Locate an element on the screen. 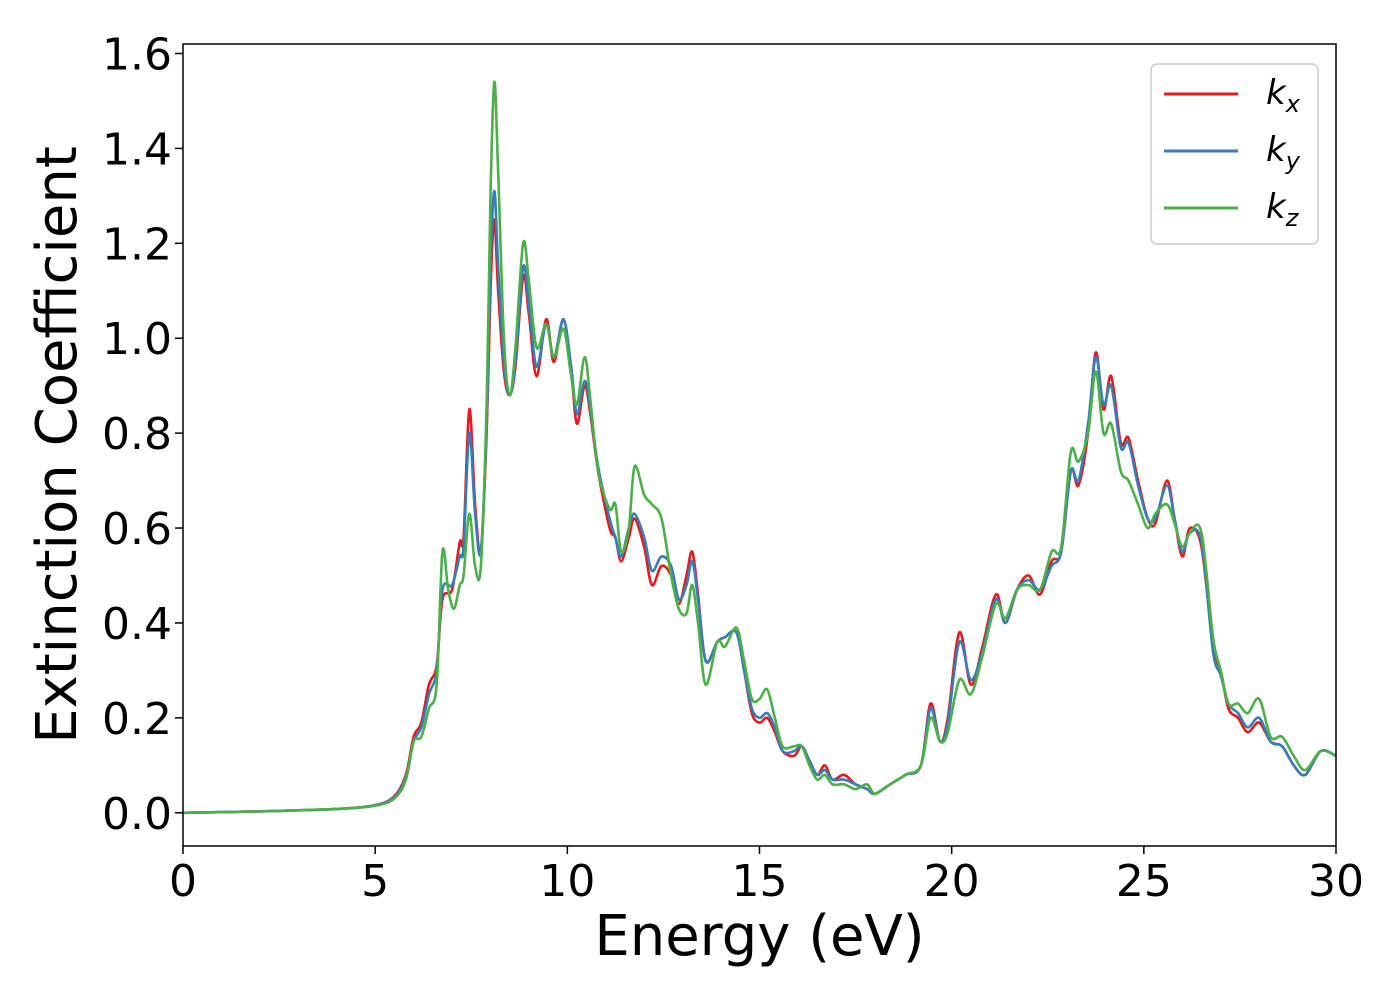  x-tick-label: 5 is located at coordinates (375, 881).